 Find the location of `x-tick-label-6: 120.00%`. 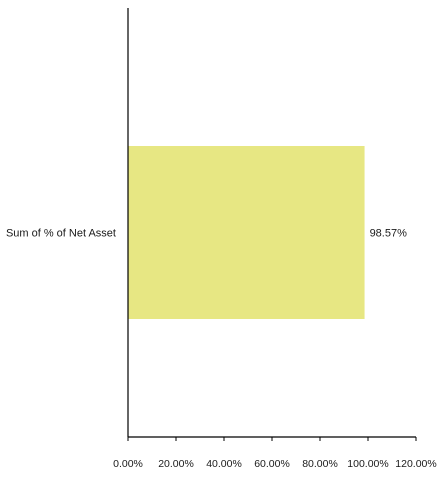

x-tick-label-6: 120.00% is located at coordinates (415, 464).